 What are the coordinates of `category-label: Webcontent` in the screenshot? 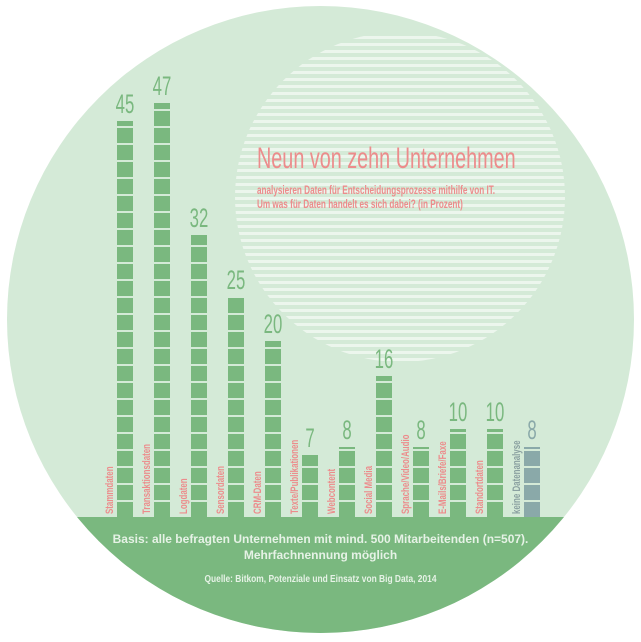 It's located at (332, 491).